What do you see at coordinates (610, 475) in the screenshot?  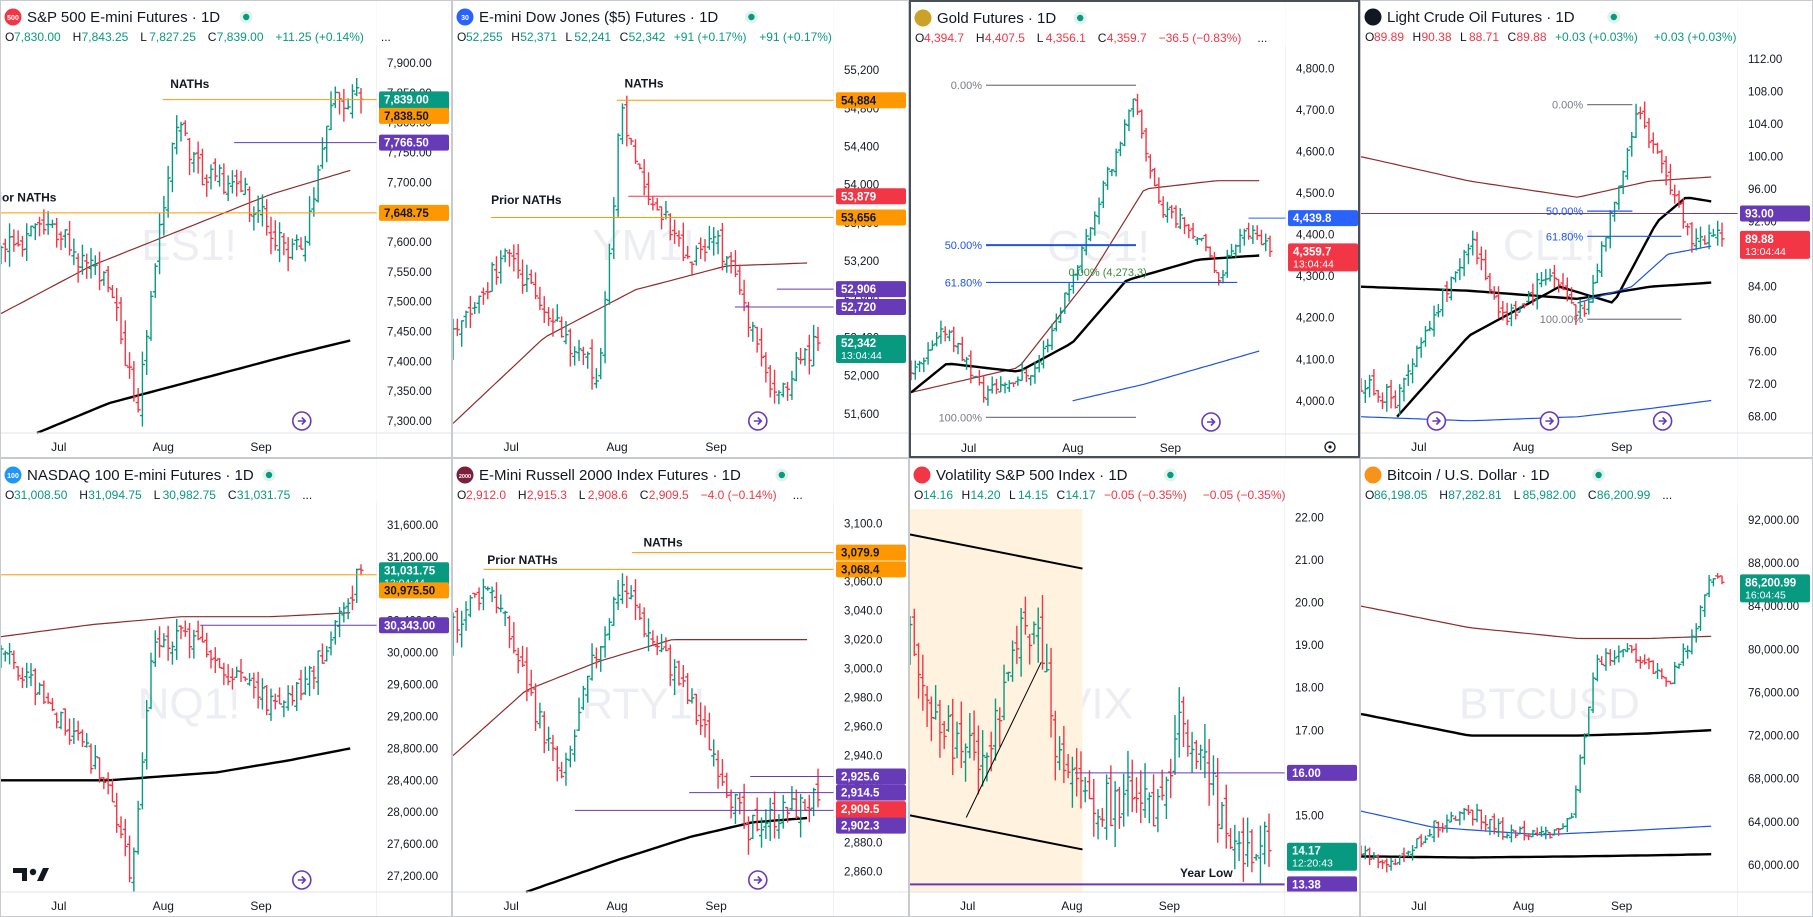 I see `symbol-title: E-Mini Russell 2000 Index Futures · 1D` at bounding box center [610, 475].